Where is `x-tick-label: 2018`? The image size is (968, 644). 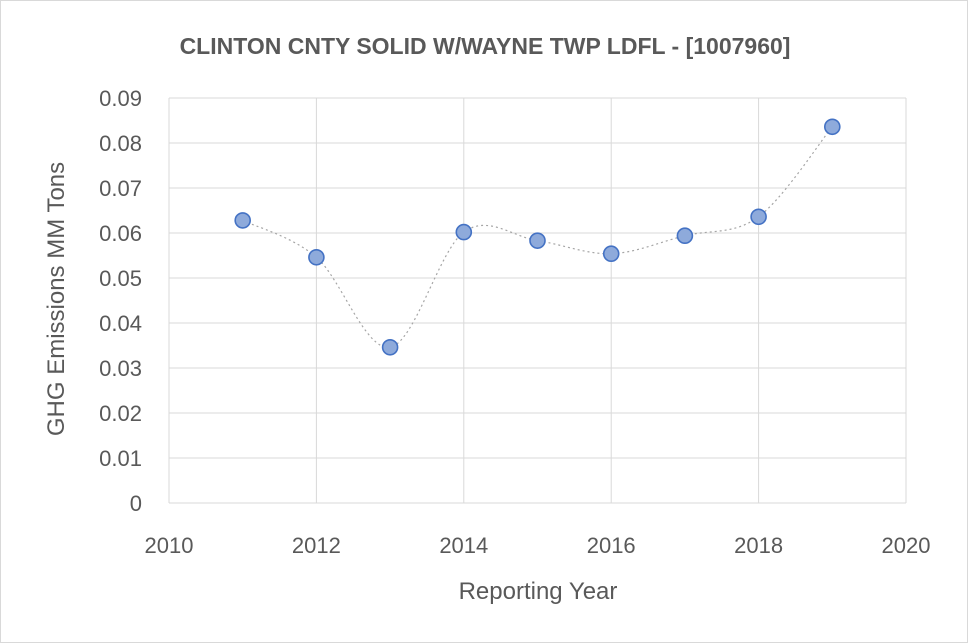
x-tick-label: 2018 is located at coordinates (758, 545).